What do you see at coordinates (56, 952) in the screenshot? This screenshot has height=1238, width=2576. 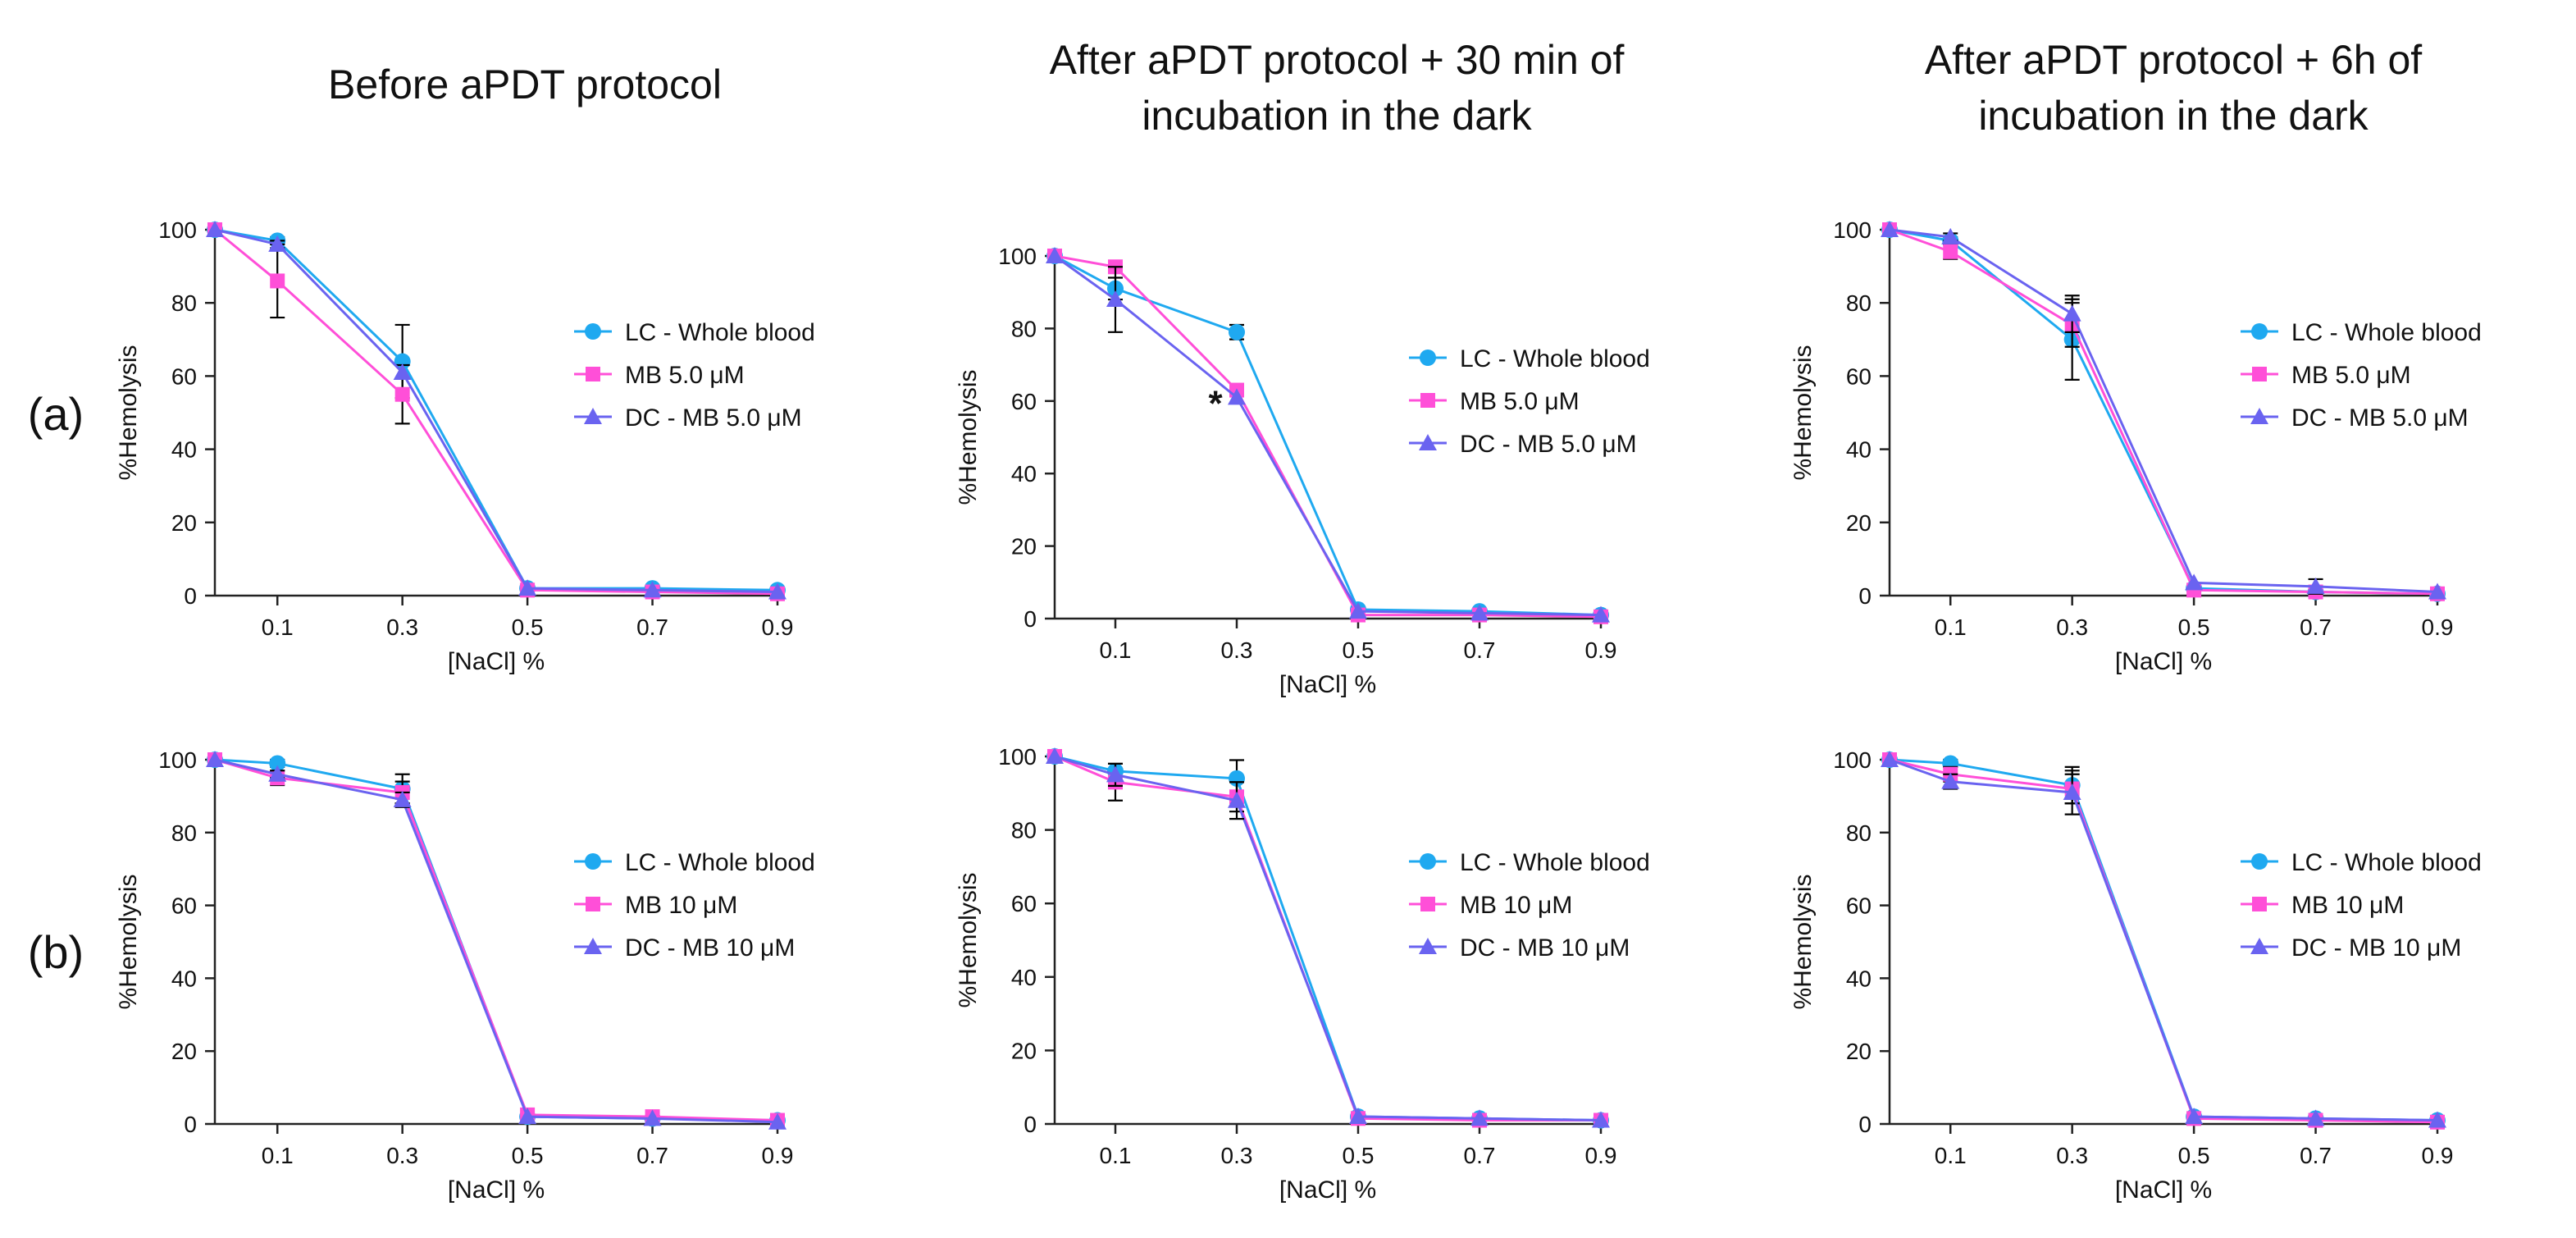 I see `row-label: (b)` at bounding box center [56, 952].